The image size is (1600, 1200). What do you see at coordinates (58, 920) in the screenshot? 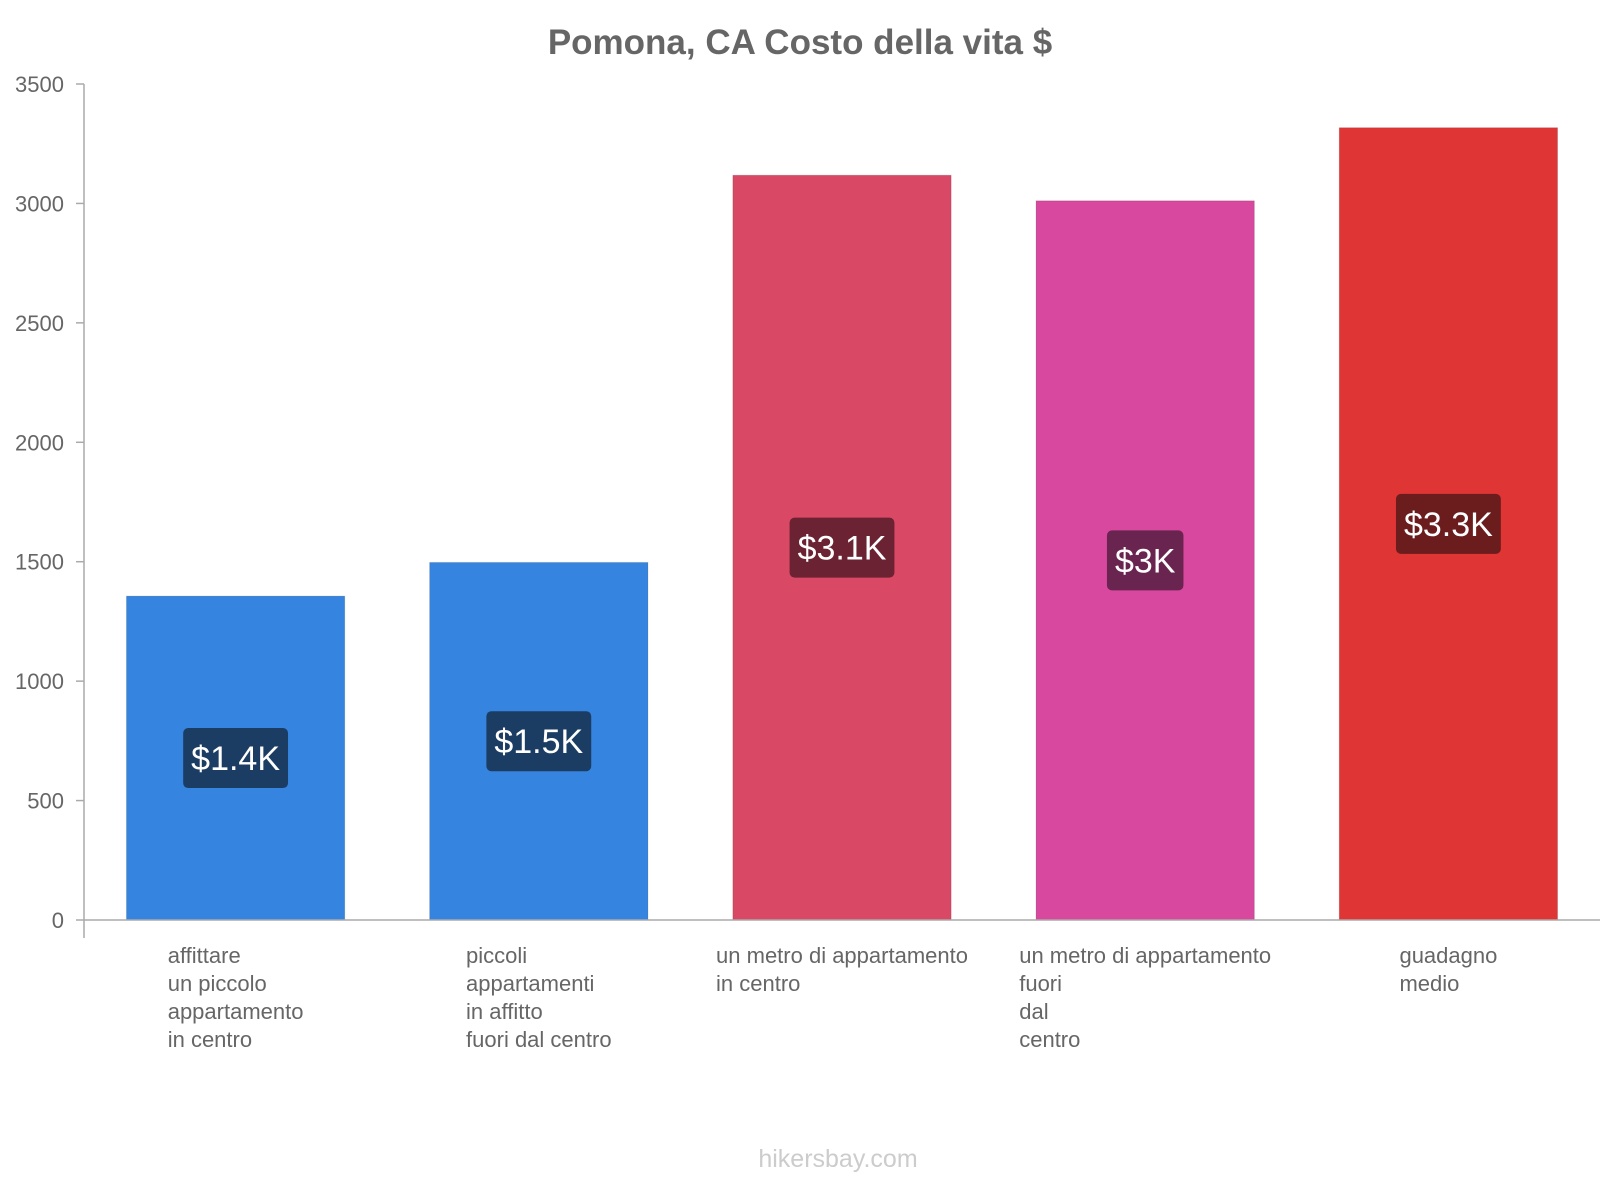
I see `y-tick-label: 0` at bounding box center [58, 920].